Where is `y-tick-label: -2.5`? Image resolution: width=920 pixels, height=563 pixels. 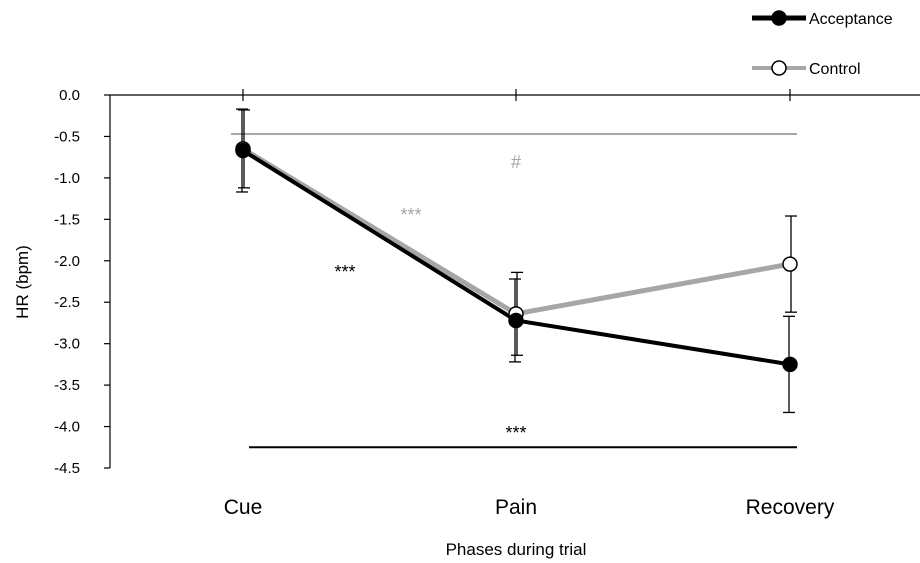
y-tick-label: -2.5 is located at coordinates (67, 302).